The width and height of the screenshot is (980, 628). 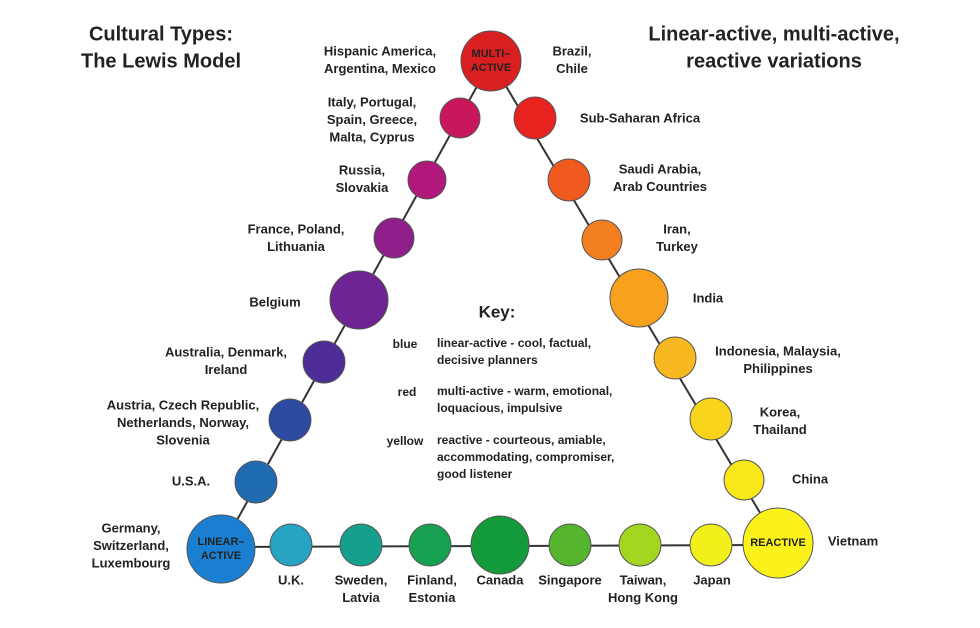 What do you see at coordinates (183, 439) in the screenshot?
I see `country-label: Slovenia` at bounding box center [183, 439].